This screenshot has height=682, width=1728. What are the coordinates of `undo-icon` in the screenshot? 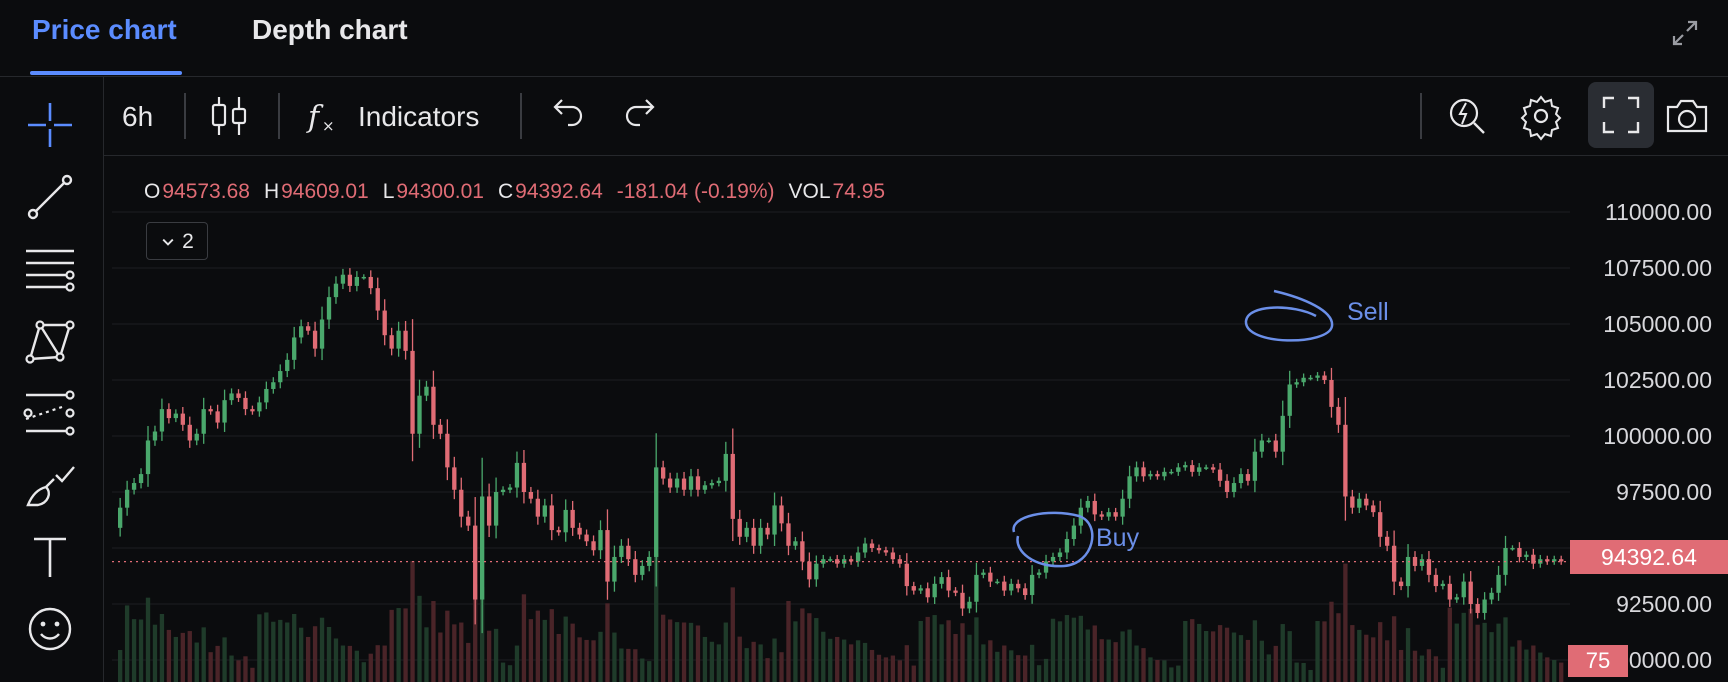 It's located at (567, 116).